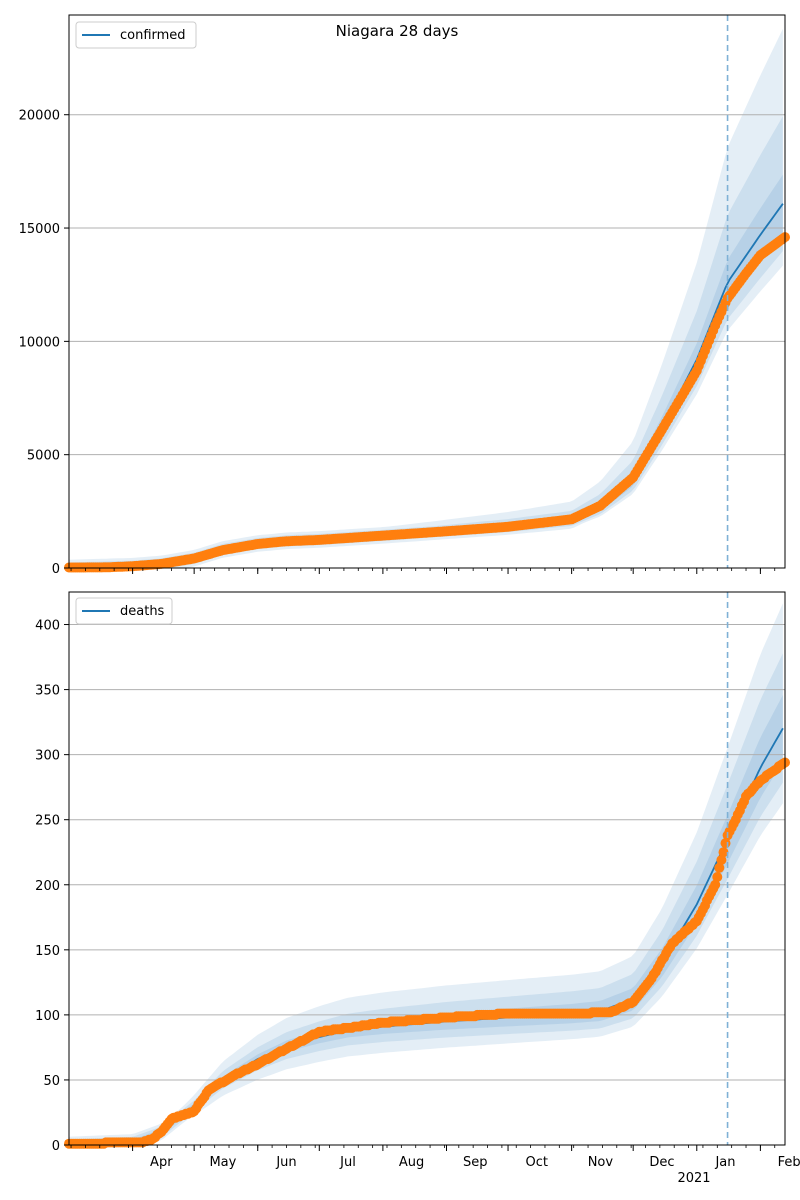 This screenshot has height=1200, width=800. Describe the element at coordinates (47, 756) in the screenshot. I see `deaths-ytick-label: 300` at that location.